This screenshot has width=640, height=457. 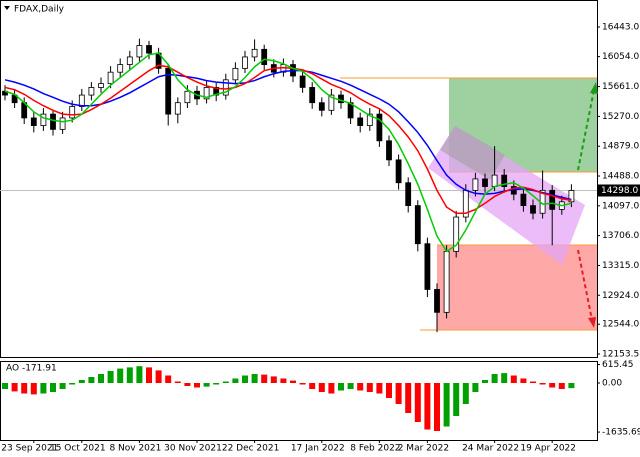 What do you see at coordinates (620, 325) in the screenshot?
I see `y-tick-label: 12544.0` at bounding box center [620, 325].